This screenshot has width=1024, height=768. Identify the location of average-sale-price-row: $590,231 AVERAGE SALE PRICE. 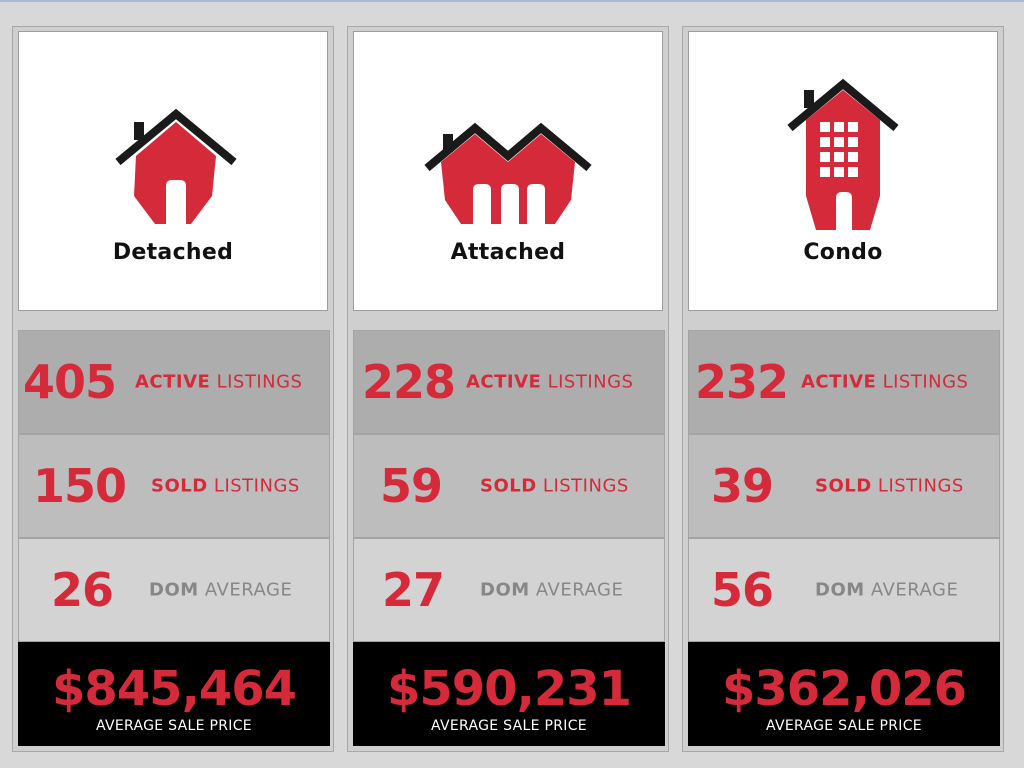
(509, 694).